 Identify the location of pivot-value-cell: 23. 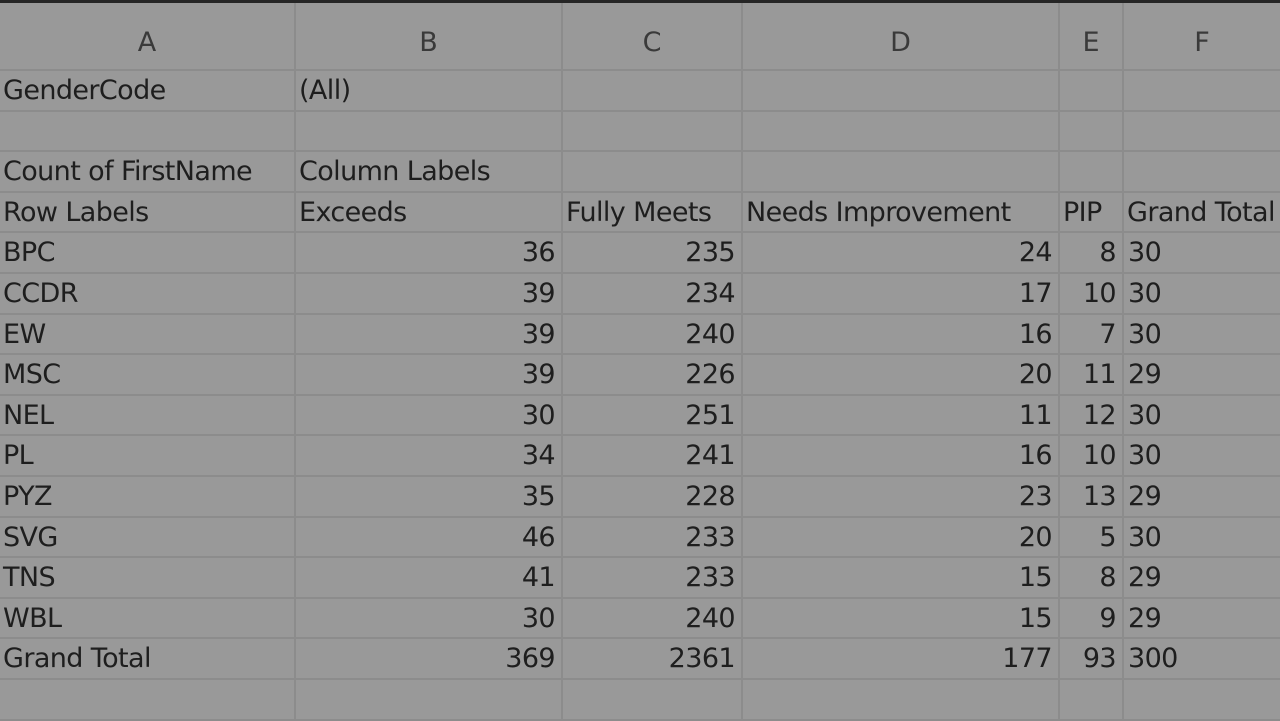
(901, 497).